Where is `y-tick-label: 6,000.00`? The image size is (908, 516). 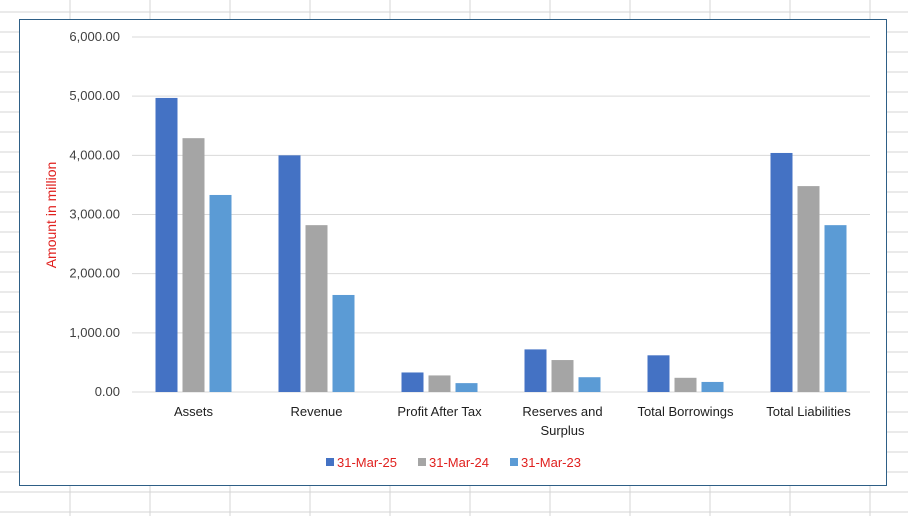 y-tick-label: 6,000.00 is located at coordinates (94, 36).